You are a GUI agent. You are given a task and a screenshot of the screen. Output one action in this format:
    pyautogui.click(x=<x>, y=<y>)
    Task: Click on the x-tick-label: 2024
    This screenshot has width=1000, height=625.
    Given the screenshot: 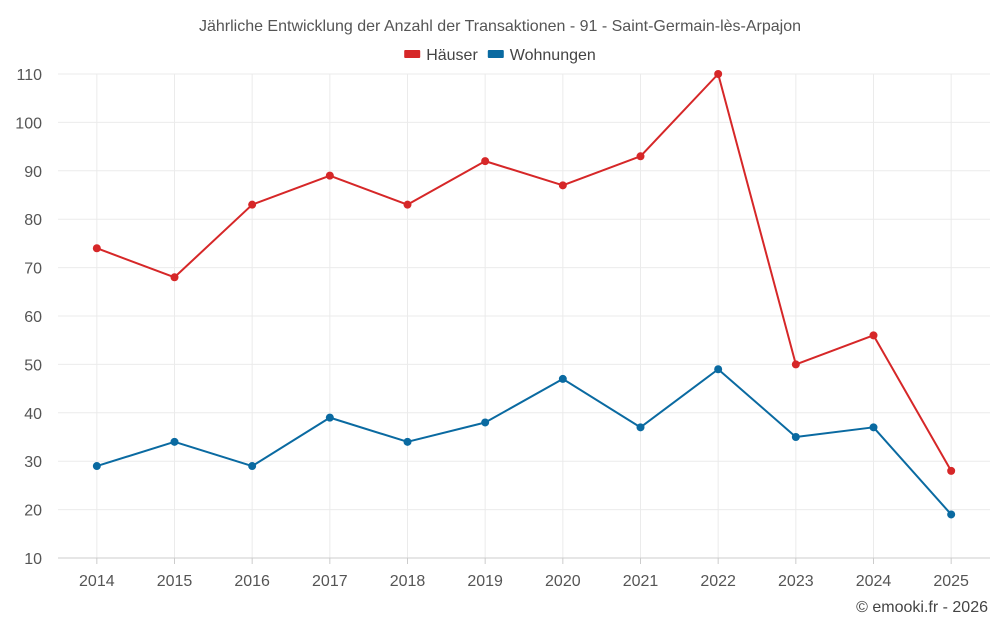 What is the action you would take?
    pyautogui.click(x=874, y=581)
    